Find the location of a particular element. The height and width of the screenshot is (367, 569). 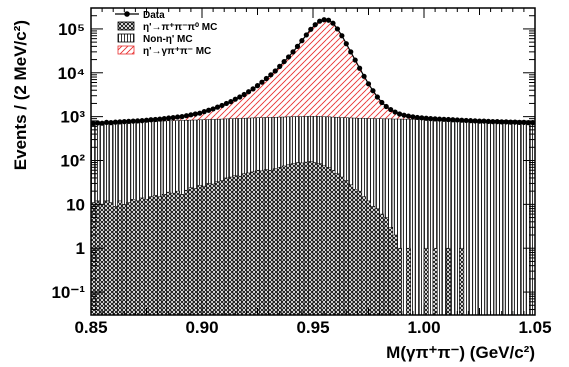

x-tick-label: 0.90 is located at coordinates (201, 327).